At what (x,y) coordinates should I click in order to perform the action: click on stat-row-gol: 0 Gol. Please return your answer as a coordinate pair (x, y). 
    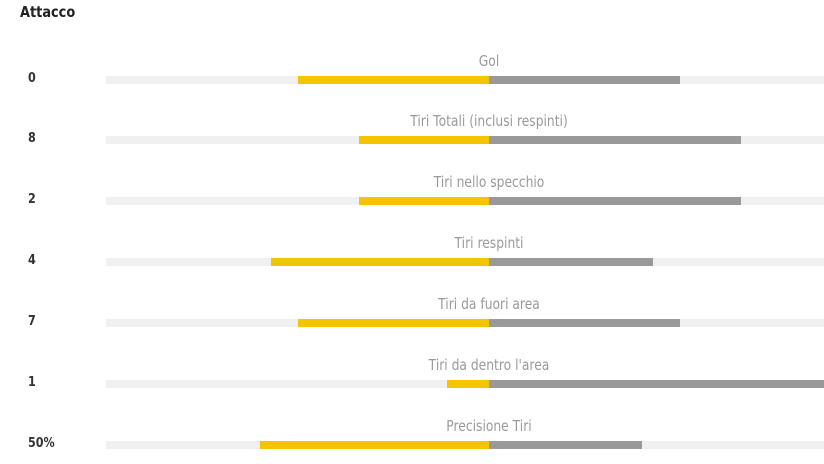
    Looking at the image, I should click on (412, 61).